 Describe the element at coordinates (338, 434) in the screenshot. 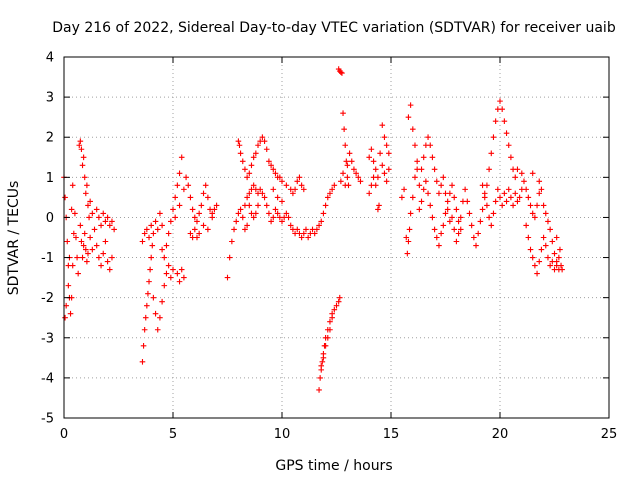

I see `x-axis-tick-labels: 0 5 10 15 20 25` at that location.